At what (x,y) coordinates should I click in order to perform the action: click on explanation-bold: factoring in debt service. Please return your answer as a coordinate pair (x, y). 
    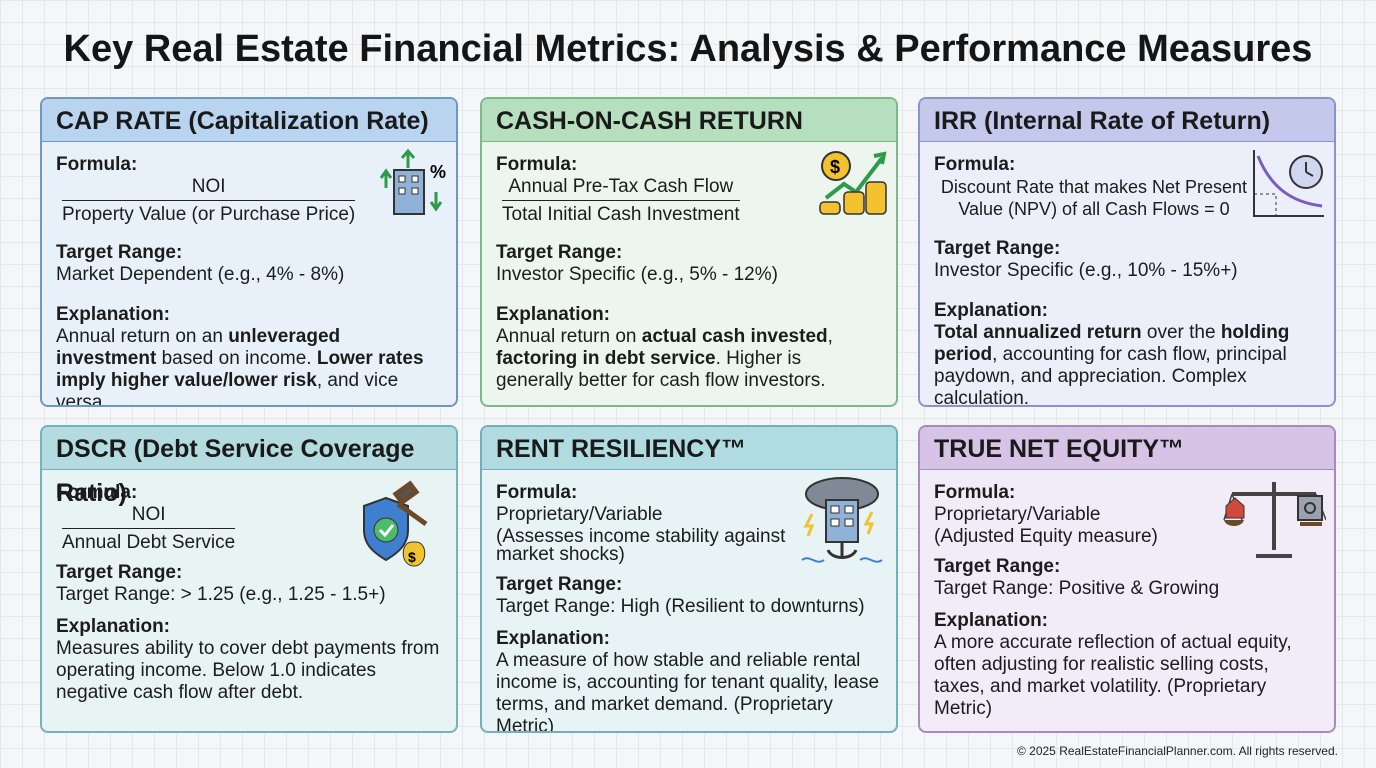
    Looking at the image, I should click on (606, 358).